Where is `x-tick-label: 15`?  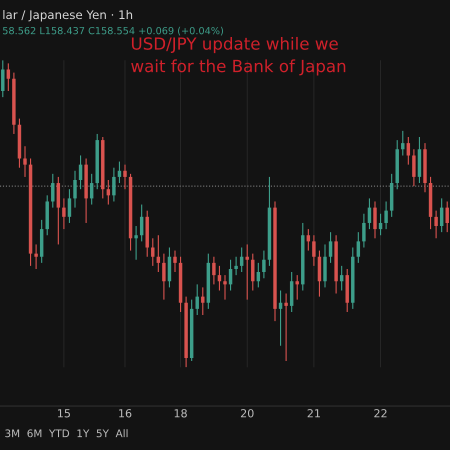 x-tick-label: 15 is located at coordinates (64, 413).